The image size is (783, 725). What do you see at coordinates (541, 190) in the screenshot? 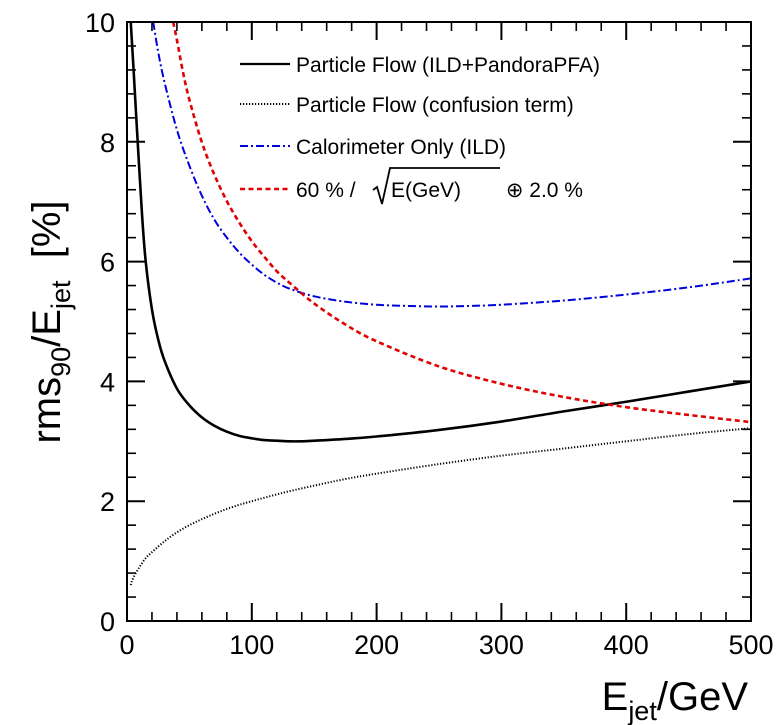
I see `legend-label-fit-post: ⊕ 2.0 %` at bounding box center [541, 190].